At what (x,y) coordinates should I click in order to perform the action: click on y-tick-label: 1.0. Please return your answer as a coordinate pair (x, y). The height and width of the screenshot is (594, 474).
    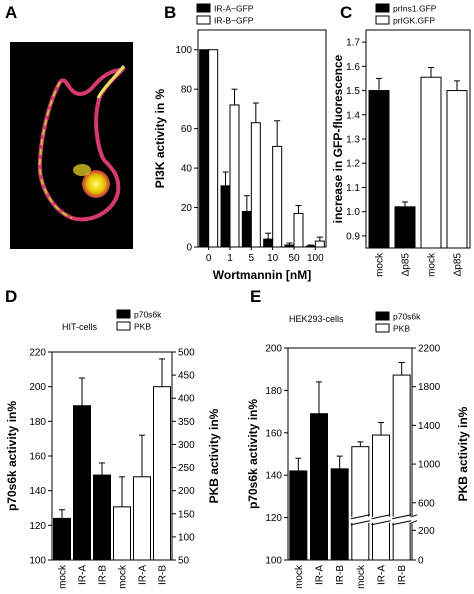
    Looking at the image, I should click on (353, 212).